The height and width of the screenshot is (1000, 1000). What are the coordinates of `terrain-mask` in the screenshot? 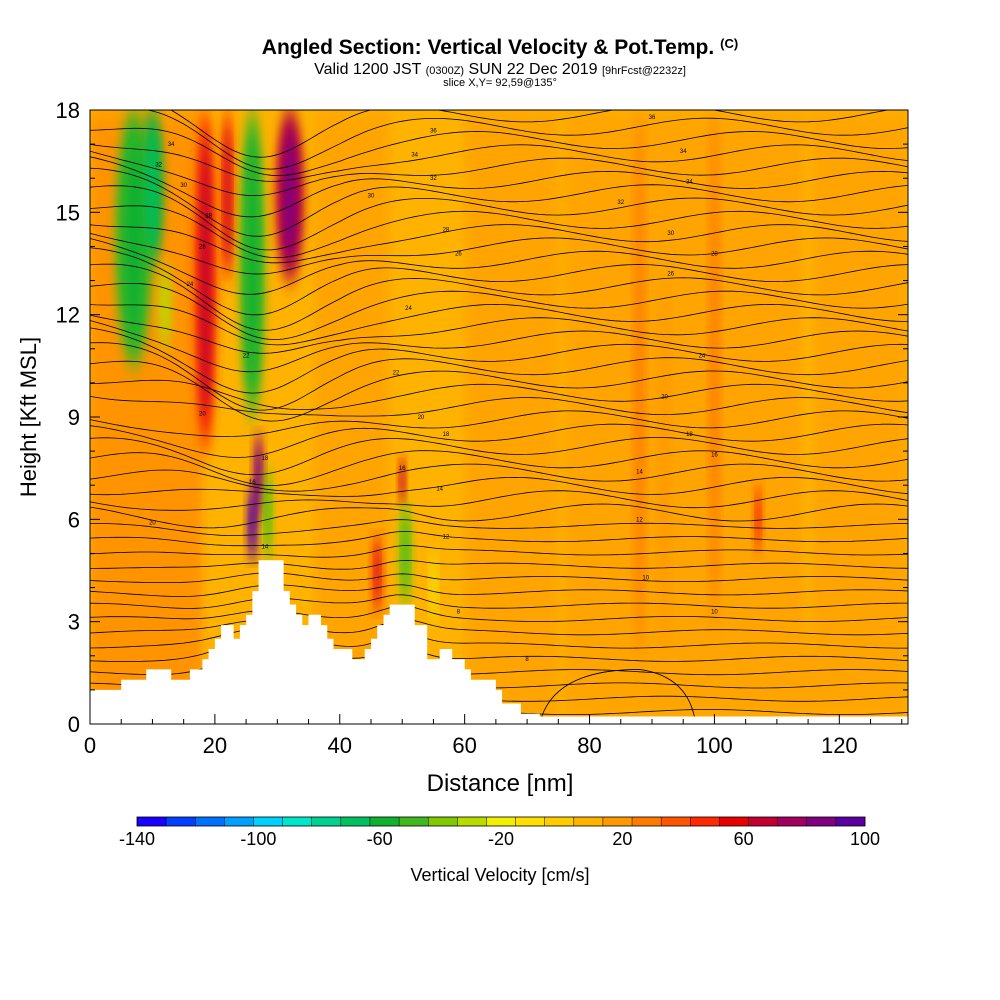 It's located at (499, 642).